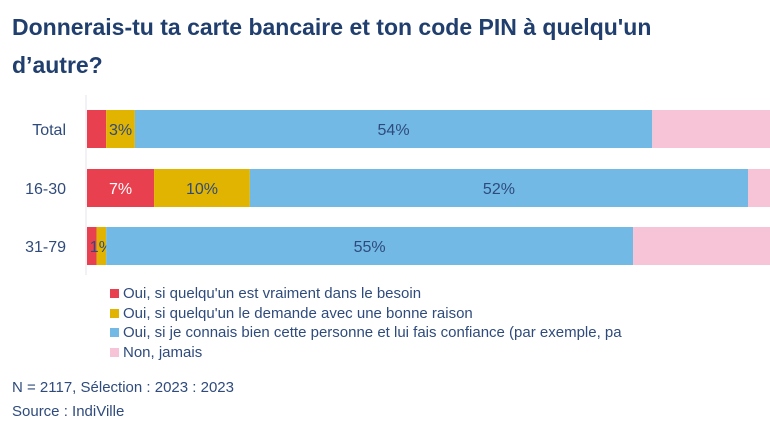 This screenshot has height=434, width=770. What do you see at coordinates (366, 353) in the screenshot?
I see `legend-item: Non, jamais` at bounding box center [366, 353].